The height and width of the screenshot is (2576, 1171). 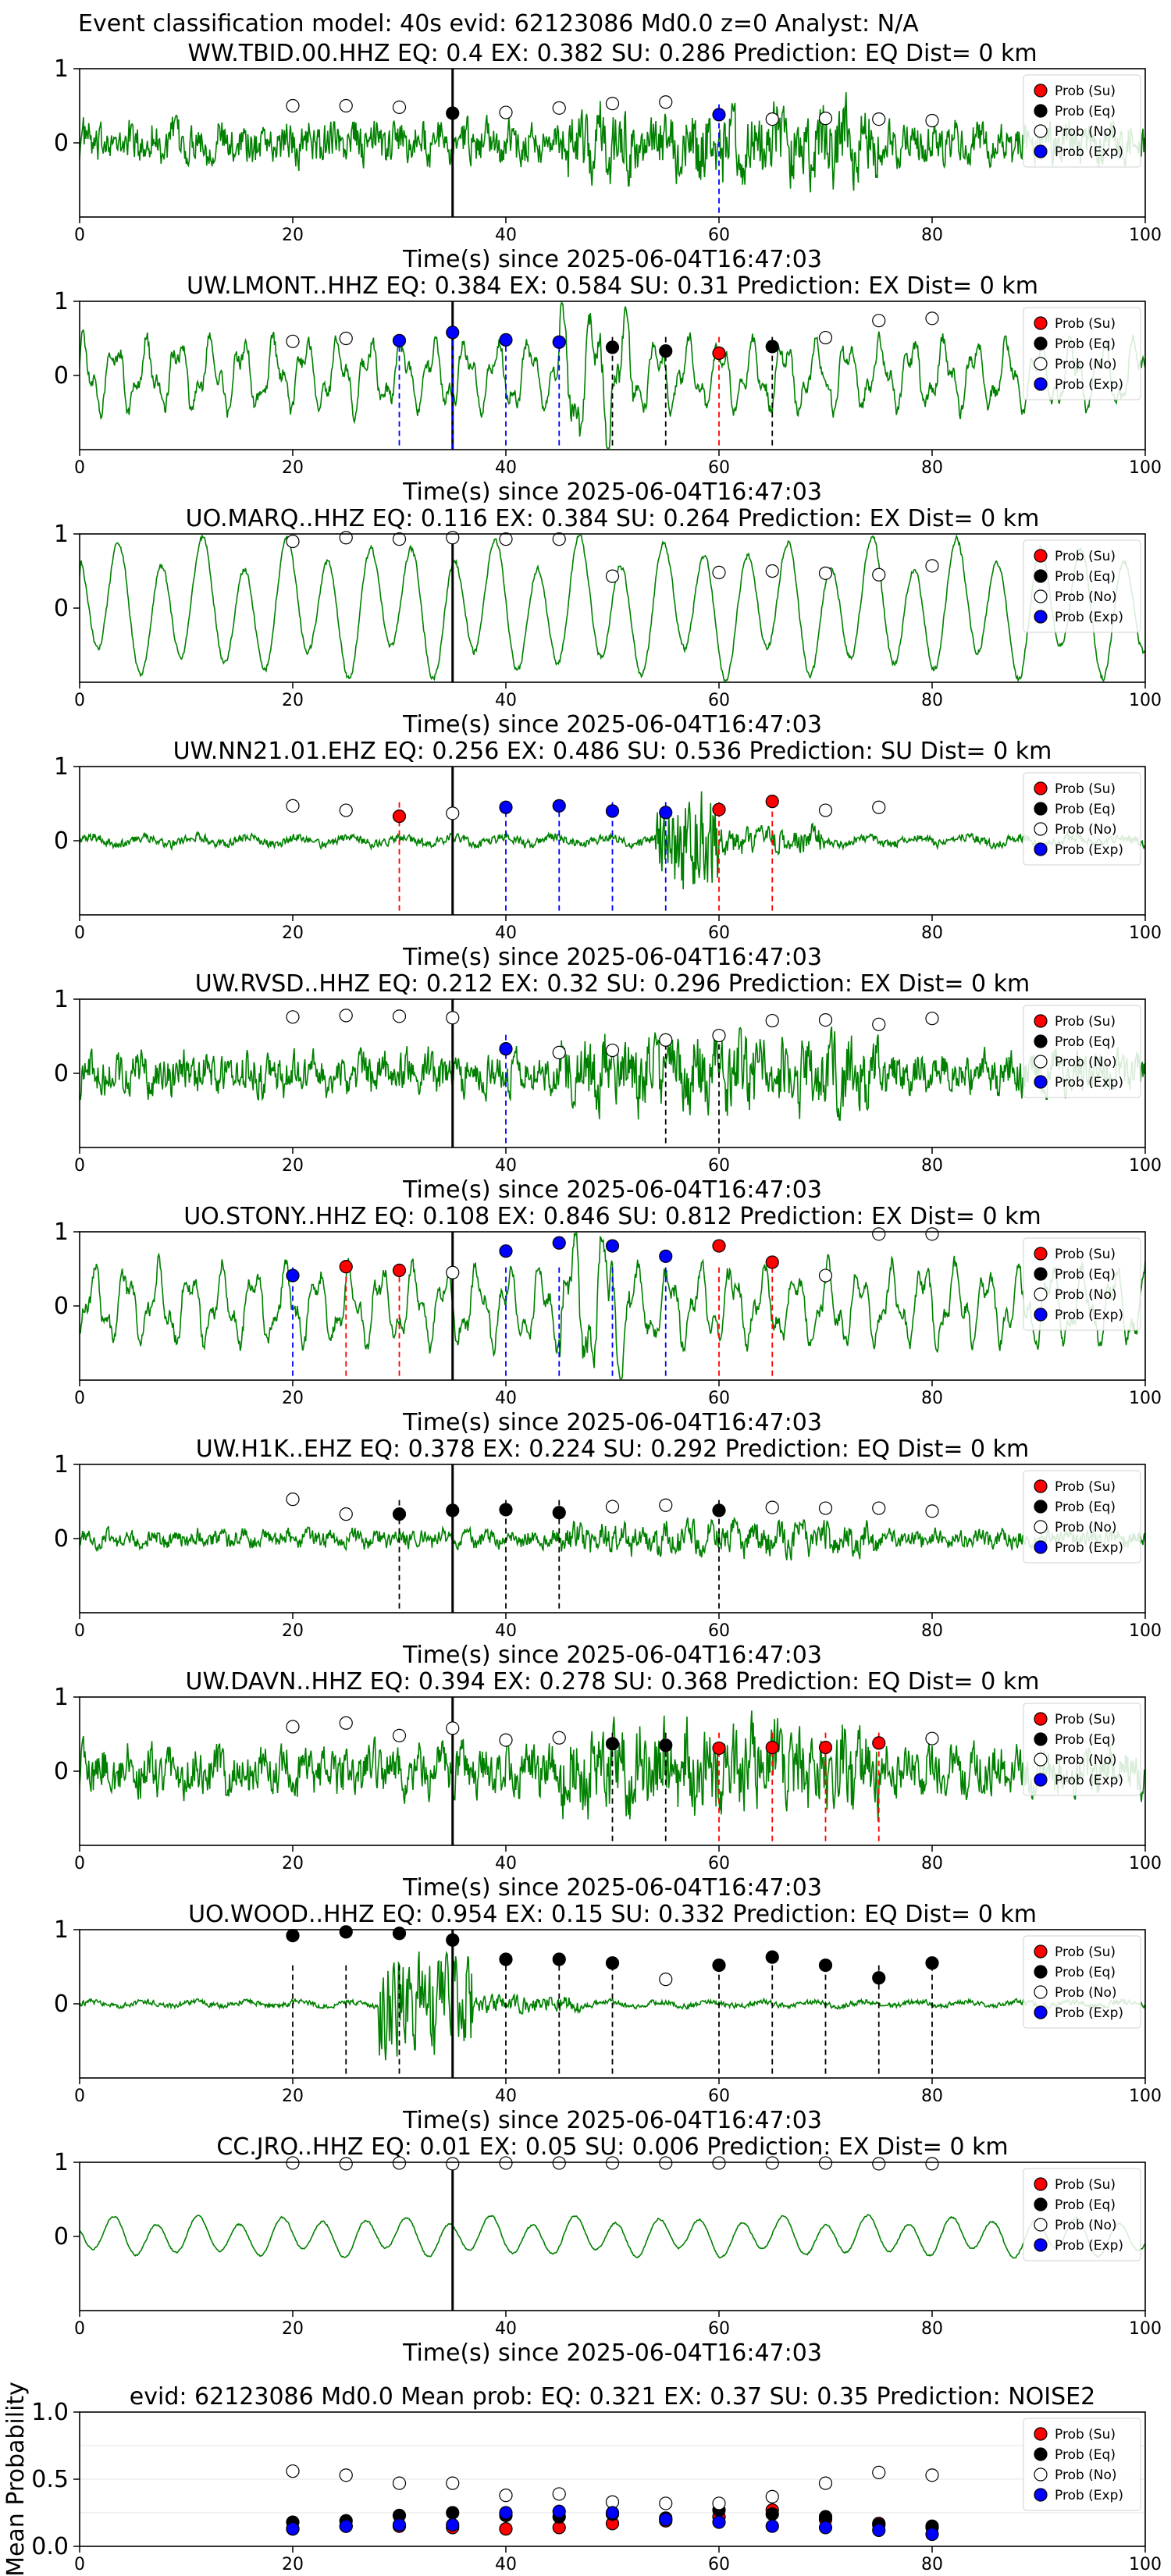 What do you see at coordinates (612, 1538) in the screenshot?
I see `waveform-trace` at bounding box center [612, 1538].